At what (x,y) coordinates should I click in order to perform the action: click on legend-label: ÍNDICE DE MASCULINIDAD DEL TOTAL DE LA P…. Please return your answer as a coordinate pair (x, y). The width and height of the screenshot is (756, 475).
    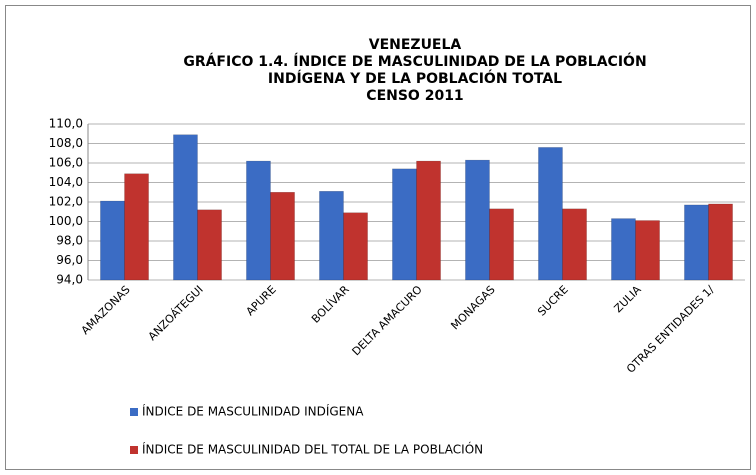
    Looking at the image, I should click on (312, 449).